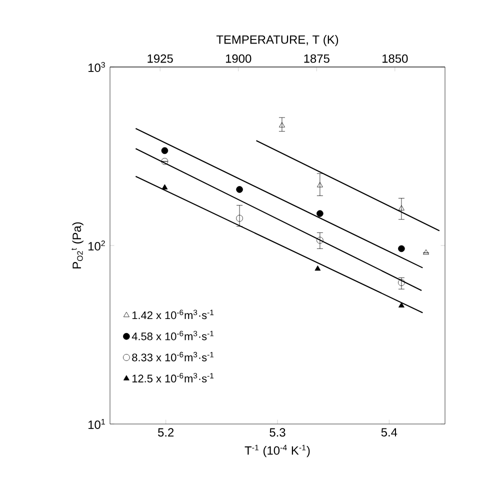 The image size is (496, 492). What do you see at coordinates (395, 58) in the screenshot?
I see `x2-tick-label: 1850` at bounding box center [395, 58].